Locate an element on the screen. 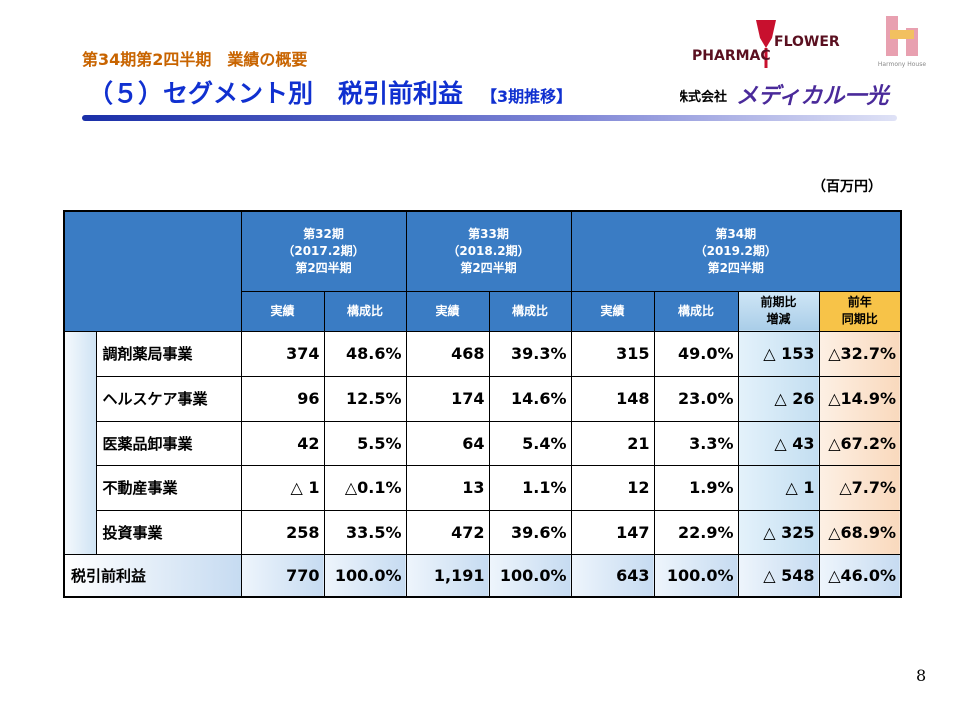  header-line: （2018.2期） is located at coordinates (488, 250).